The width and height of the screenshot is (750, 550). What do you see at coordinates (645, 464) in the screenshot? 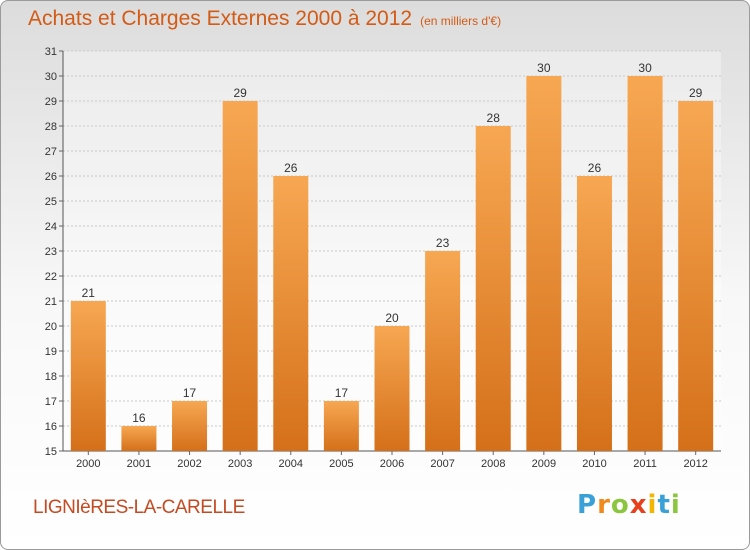
I see `x-tick-label: 2011` at bounding box center [645, 464].